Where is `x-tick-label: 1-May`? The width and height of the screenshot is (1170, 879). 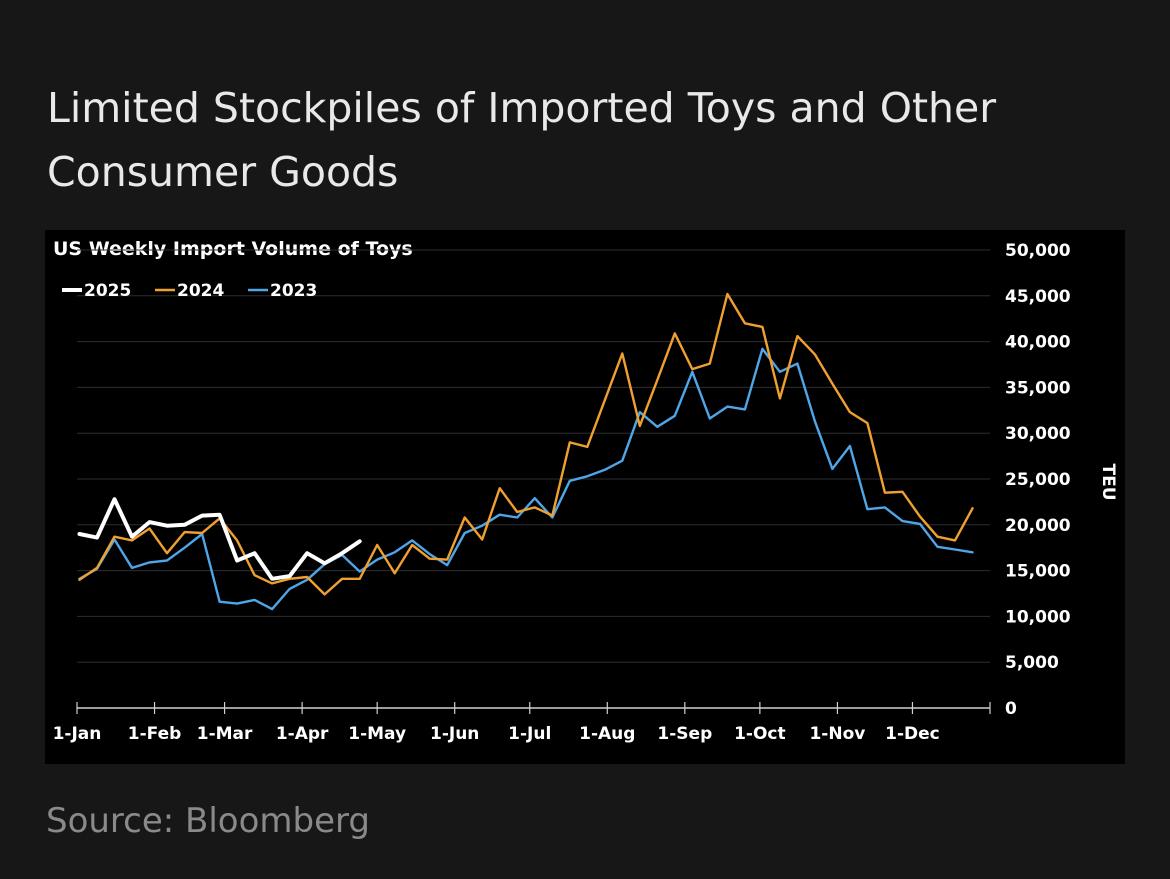 x-tick-label: 1-May is located at coordinates (377, 734).